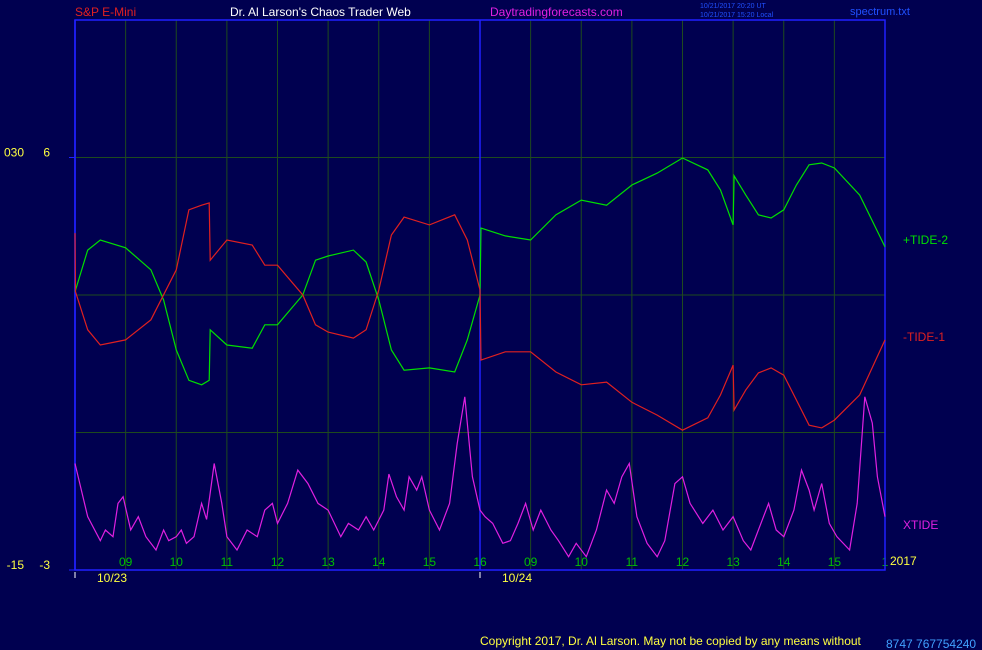 The height and width of the screenshot is (650, 982). Describe the element at coordinates (517, 578) in the screenshot. I see `date-label: 10/24` at that location.